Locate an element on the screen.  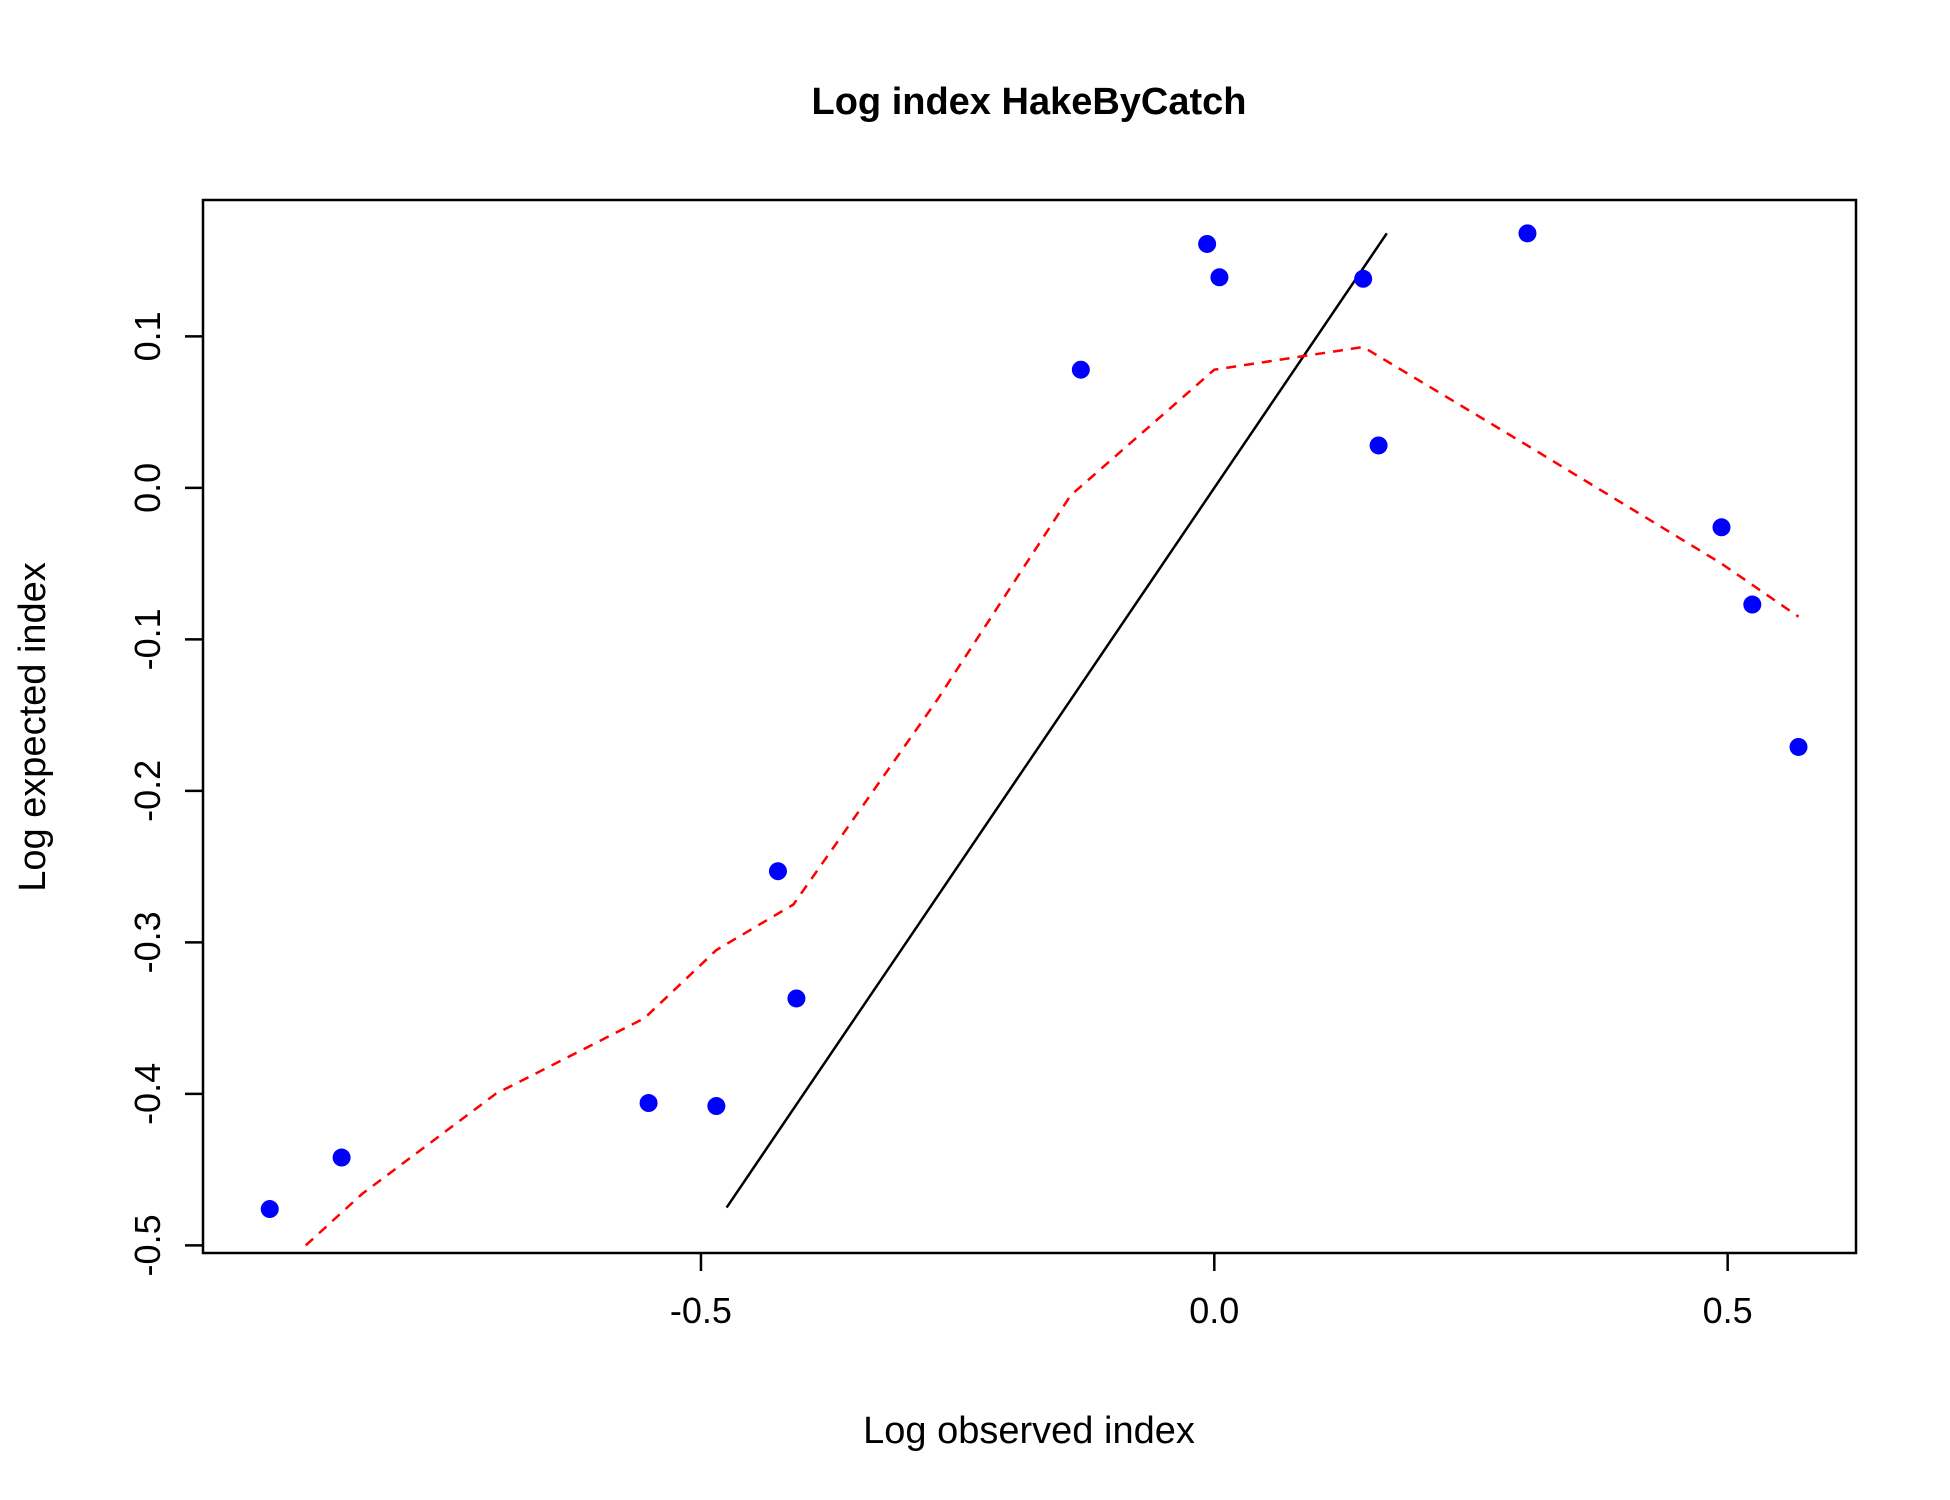
y-tick-label: -0.2 is located at coordinates (147, 791).